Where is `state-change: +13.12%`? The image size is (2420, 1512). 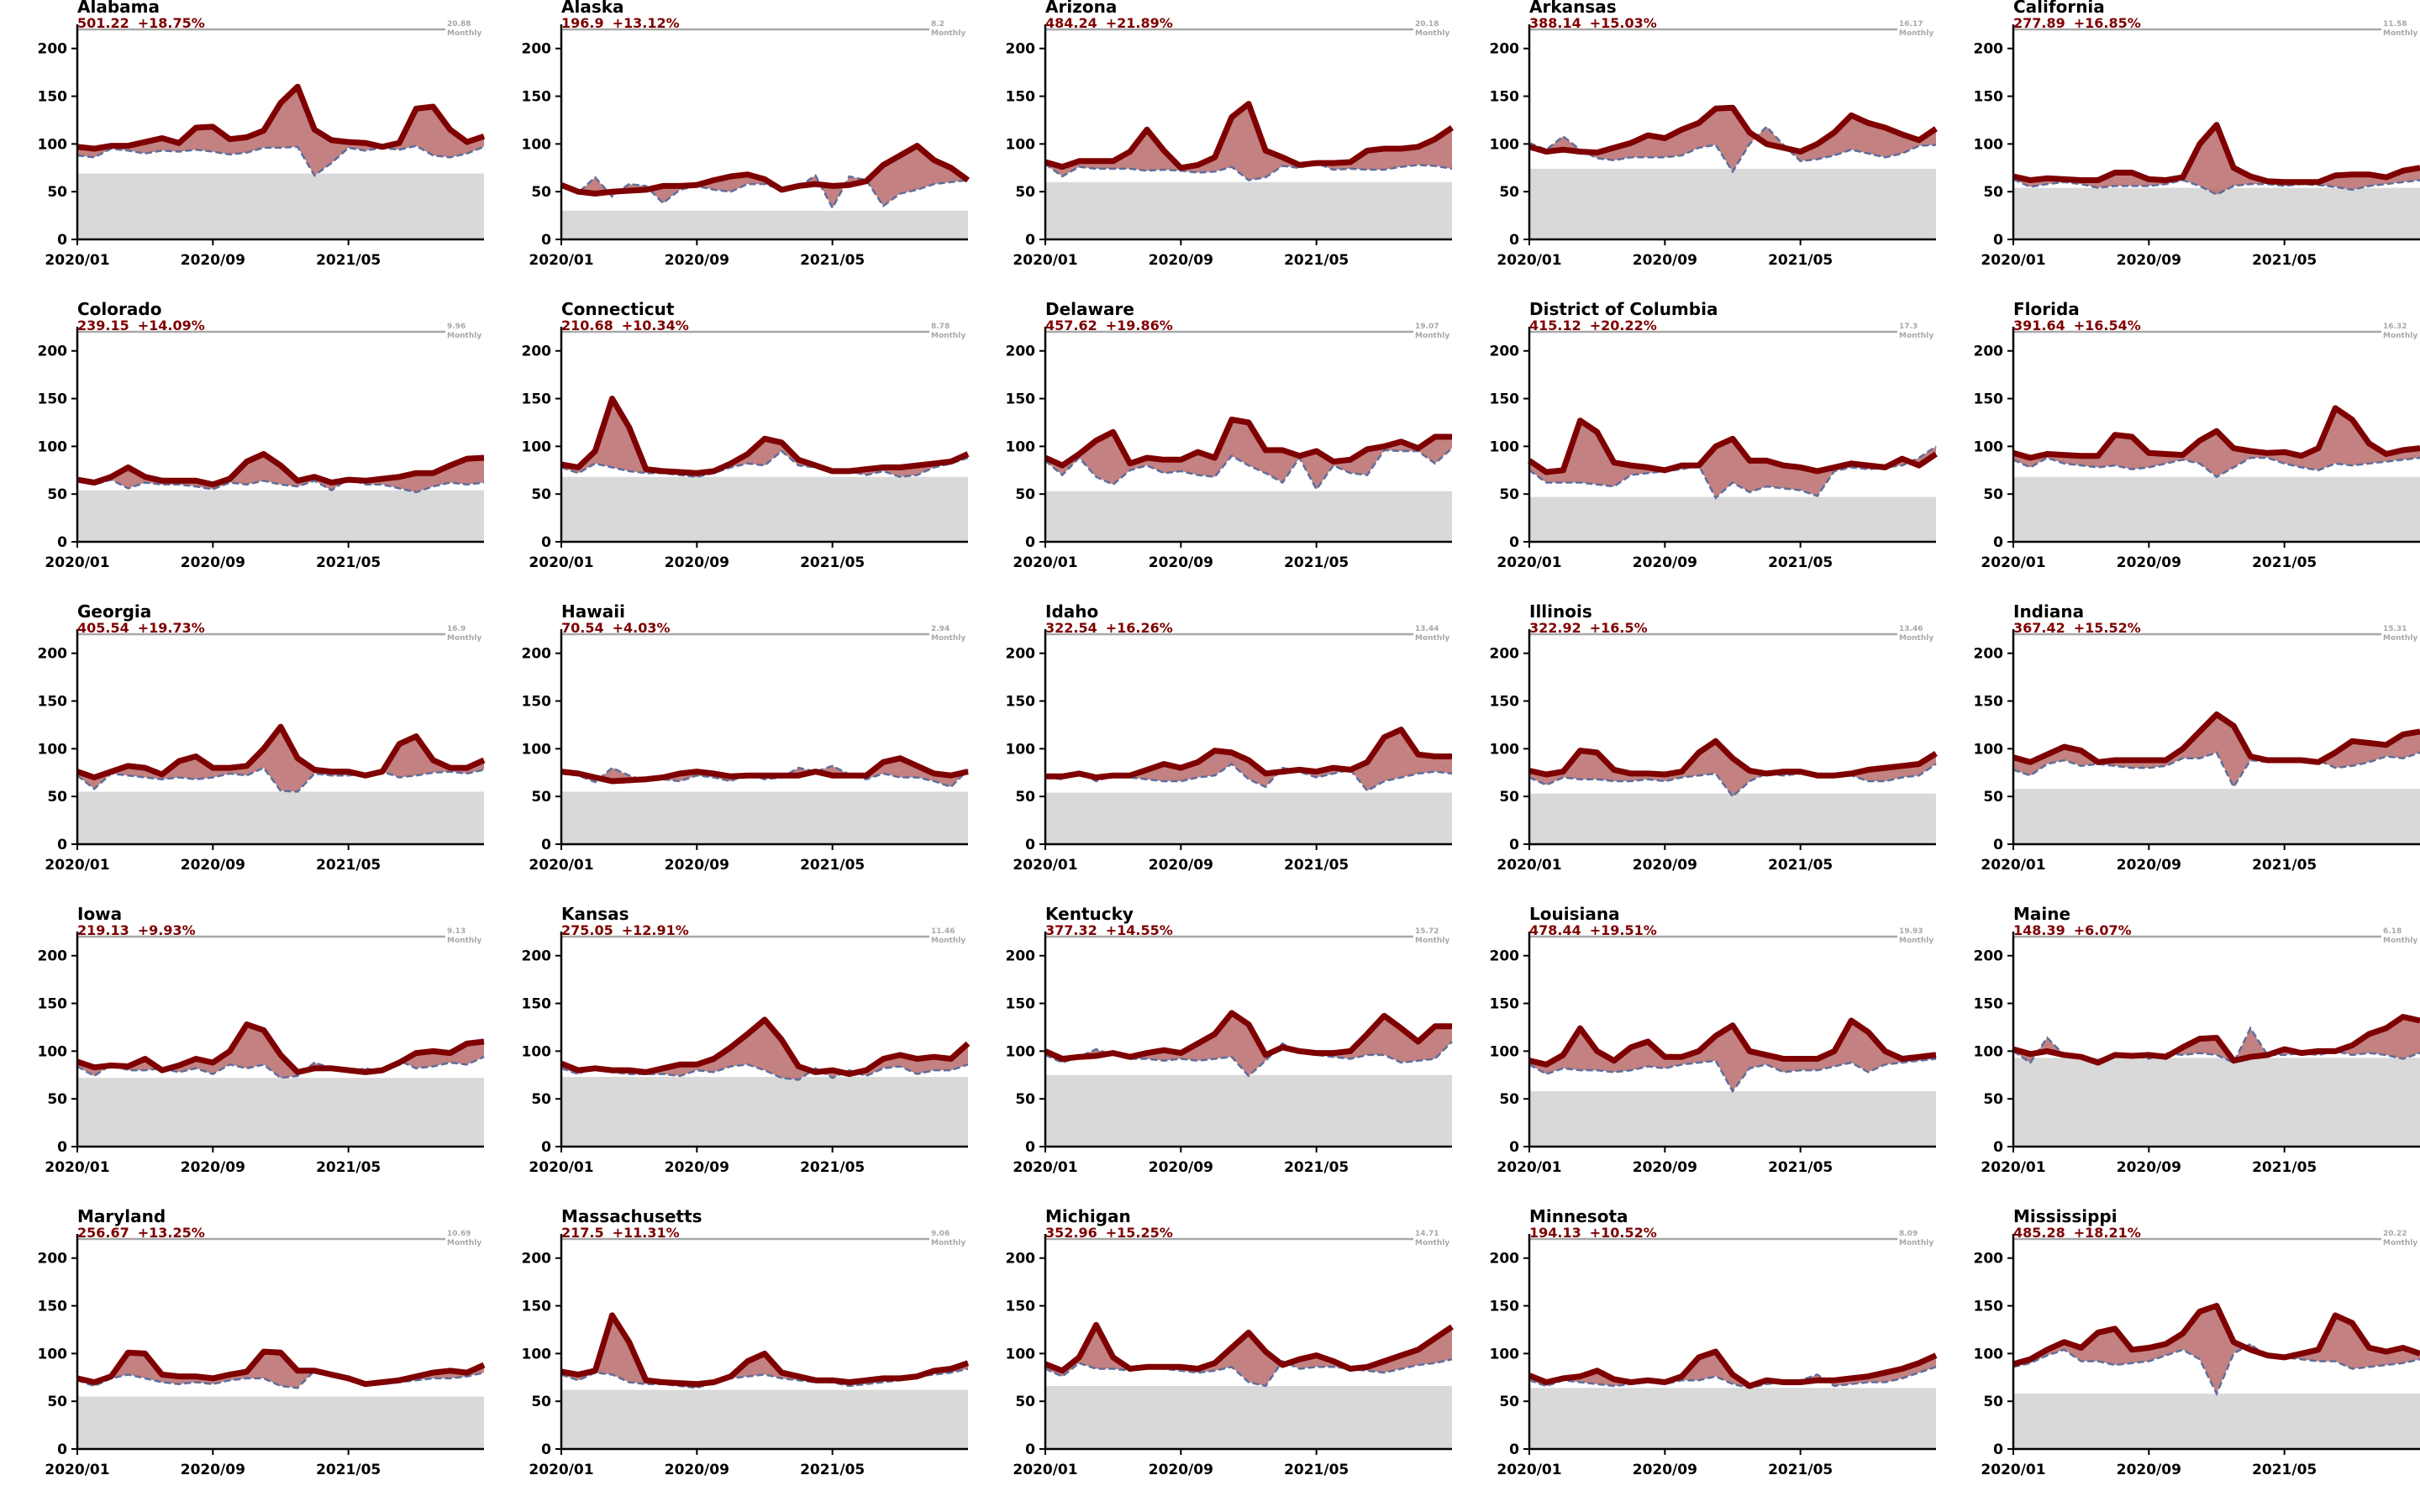 state-change: +13.12% is located at coordinates (646, 23).